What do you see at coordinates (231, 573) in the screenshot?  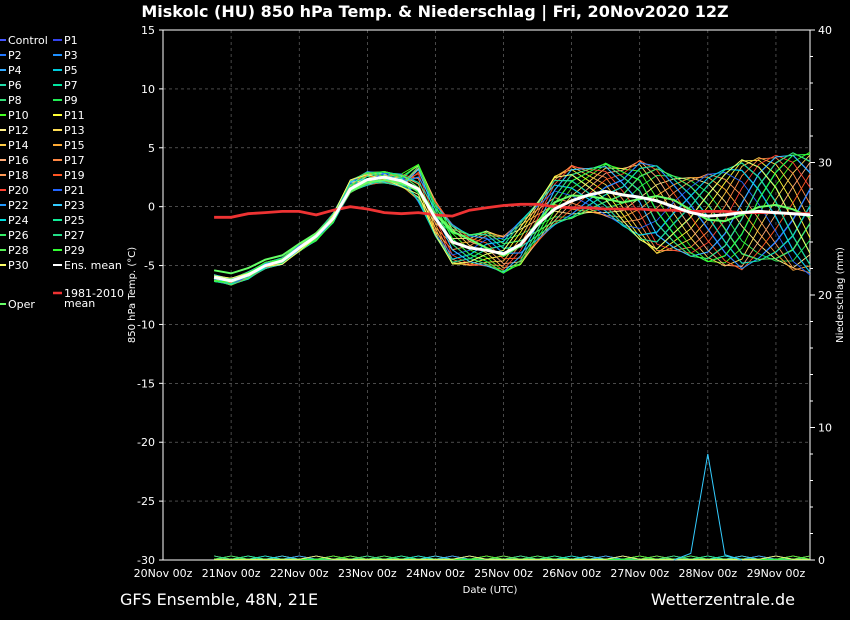 I see `x-tick-label: 21Nov 00z` at bounding box center [231, 573].